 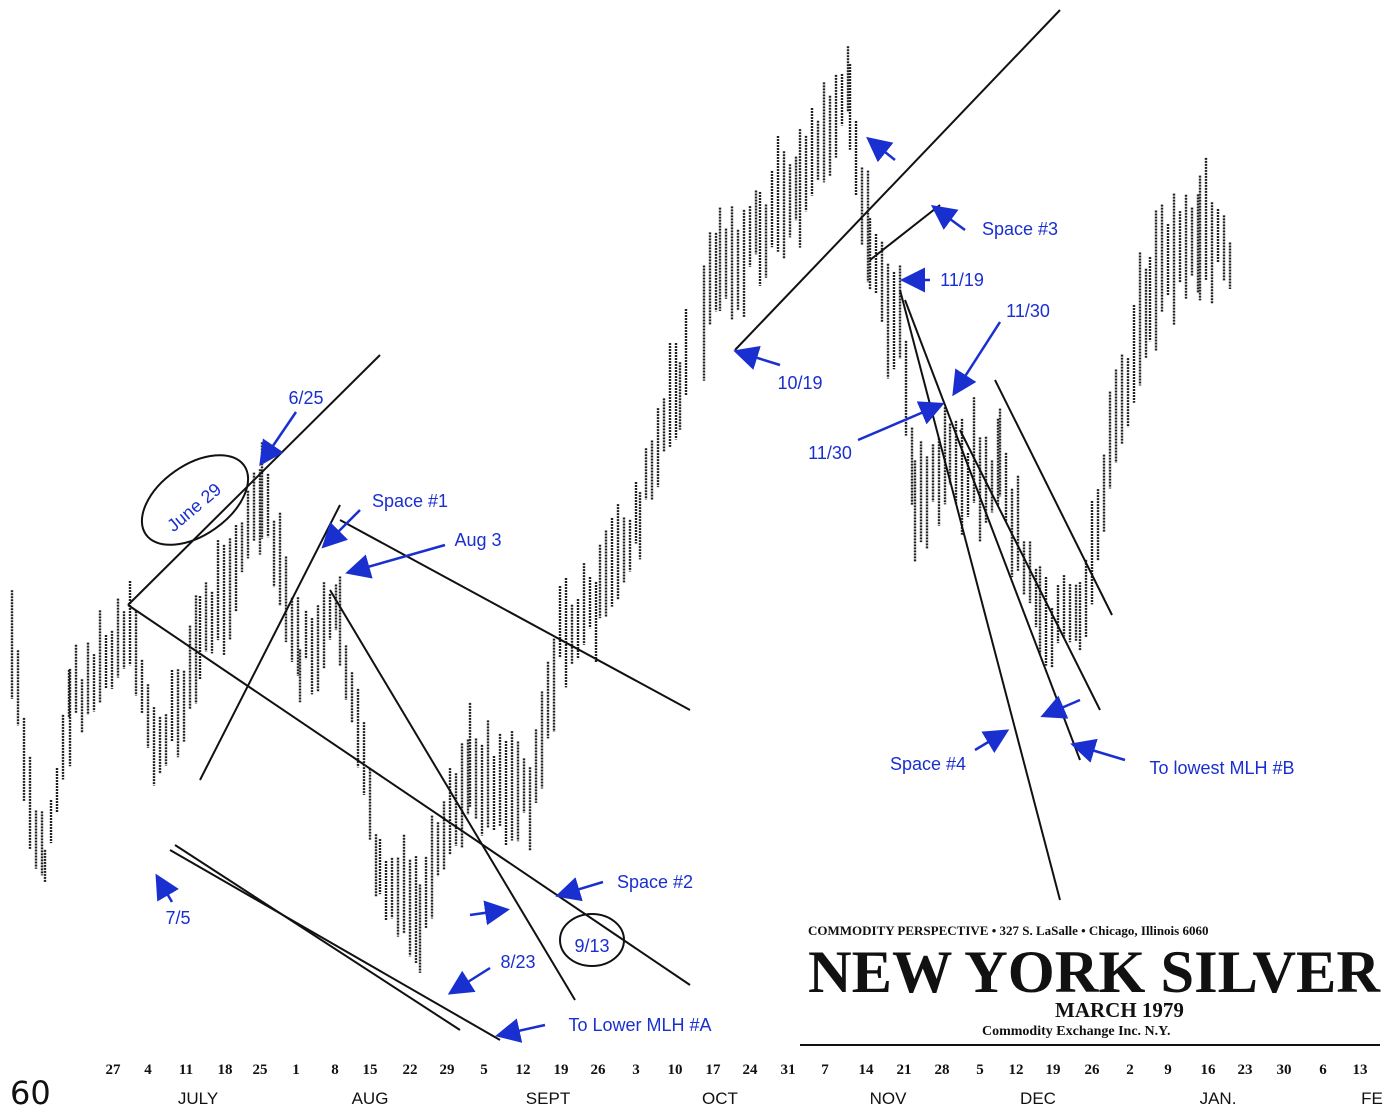 I want to click on x-tick-label: 2, so click(x=1130, y=1070).